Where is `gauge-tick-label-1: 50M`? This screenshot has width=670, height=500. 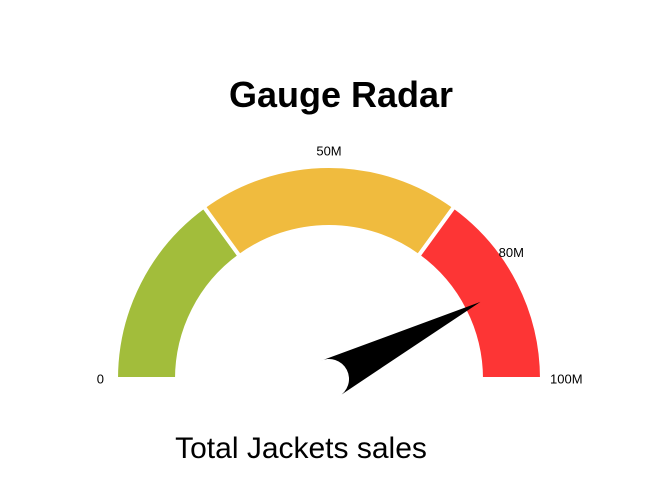 gauge-tick-label-1: 50M is located at coordinates (328, 150).